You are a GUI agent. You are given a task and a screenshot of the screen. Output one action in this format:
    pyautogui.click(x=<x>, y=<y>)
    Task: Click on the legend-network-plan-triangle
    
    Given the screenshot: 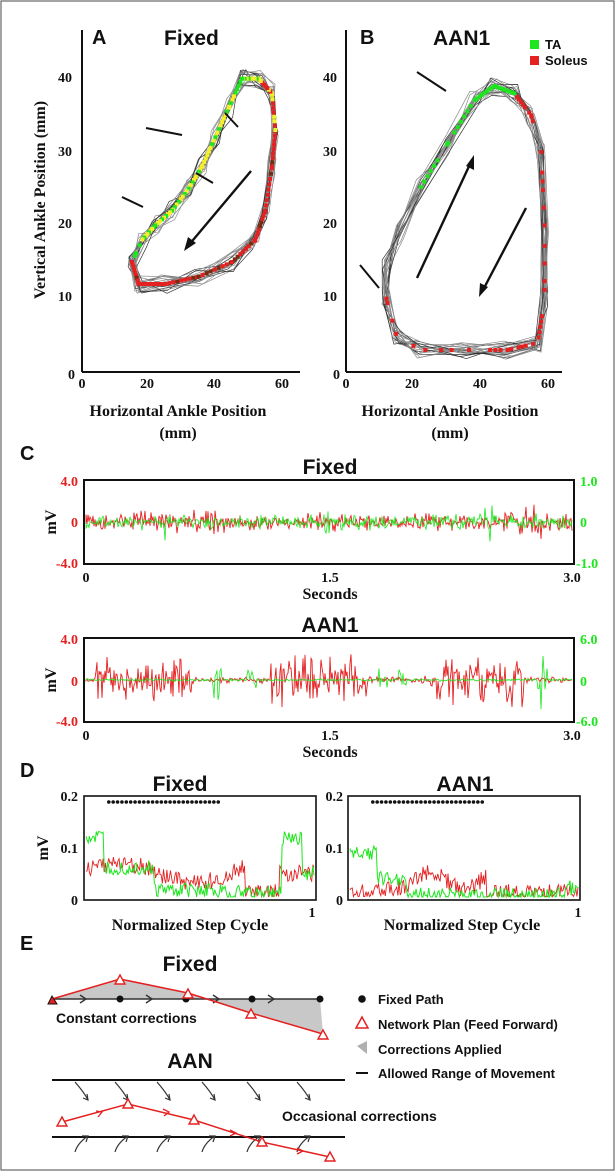 What is the action you would take?
    pyautogui.click(x=362, y=1022)
    